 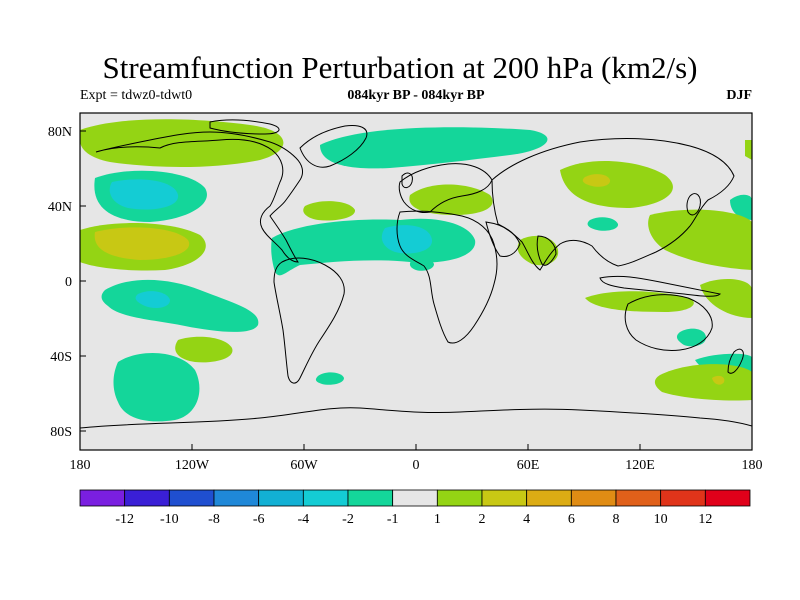 What do you see at coordinates (415, 508) in the screenshot?
I see `colorbar: -12 -10 -8 -6 -4 -2 -1 1 2 4 6 8 10 12` at bounding box center [415, 508].